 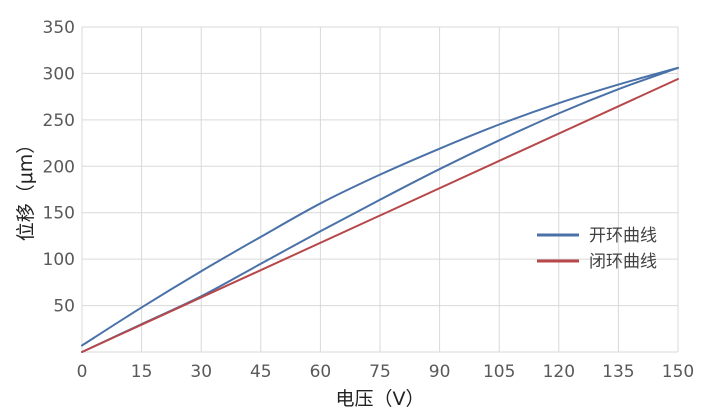 What do you see at coordinates (64, 307) in the screenshot?
I see `y-tick-label: 50` at bounding box center [64, 307].